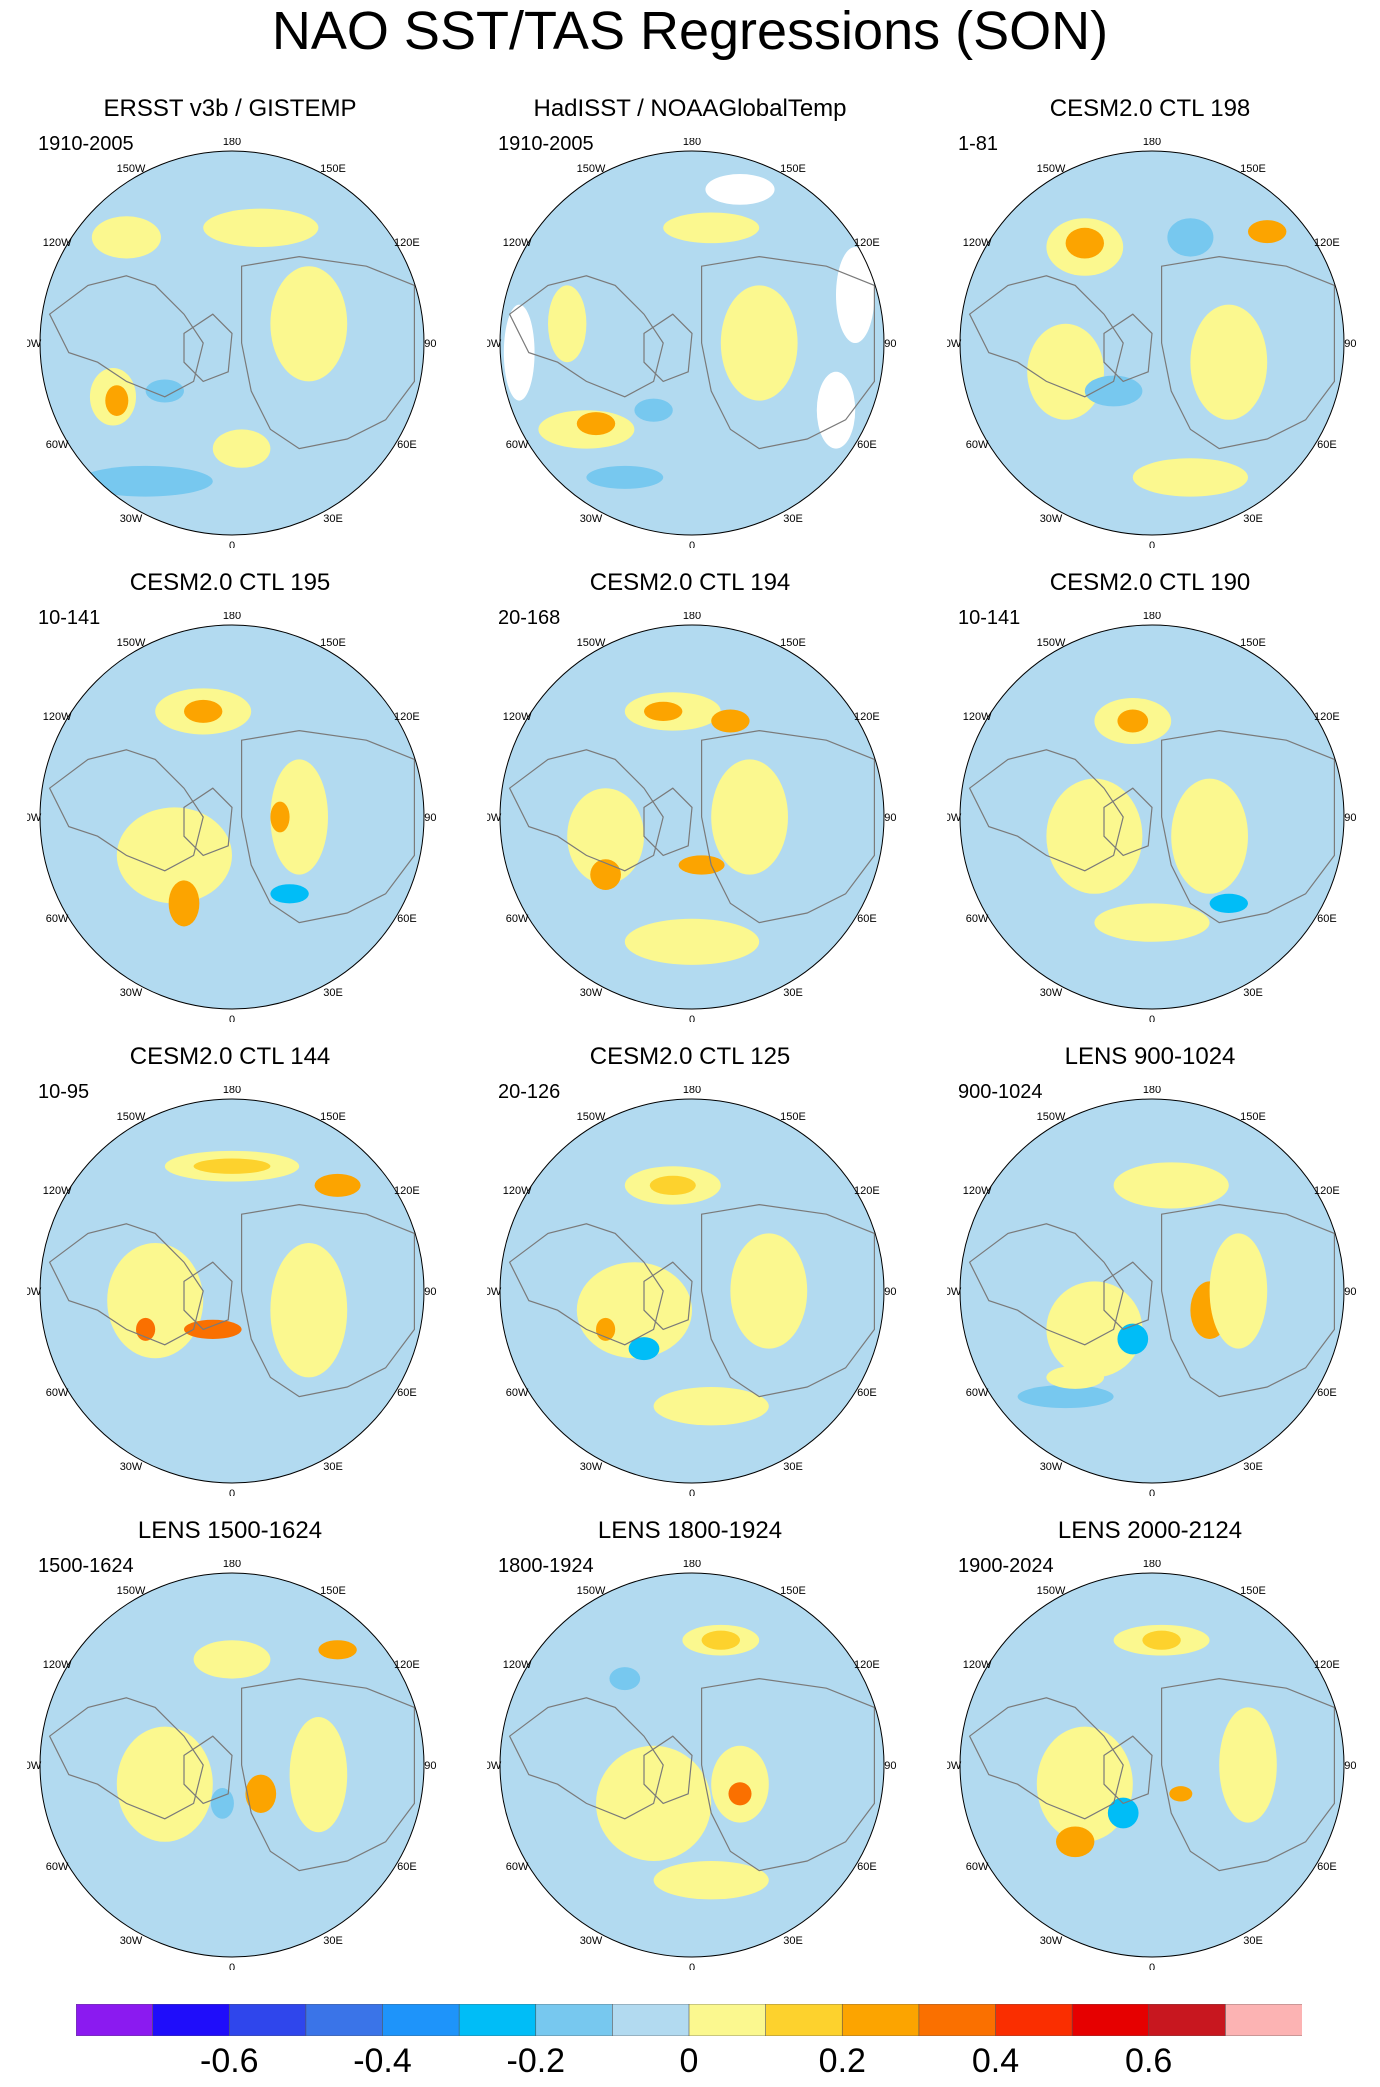 The width and height of the screenshot is (1380, 2087). What do you see at coordinates (546, 1566) in the screenshot?
I see `period-label: 1800-1924` at bounding box center [546, 1566].